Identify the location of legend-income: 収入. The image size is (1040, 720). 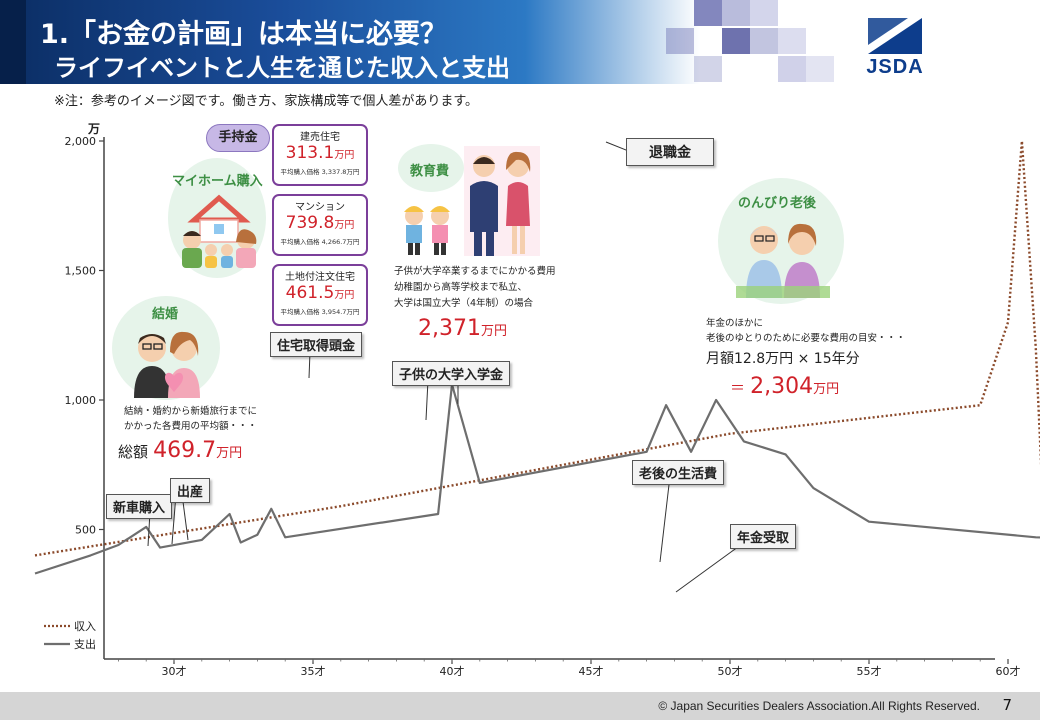
(70, 626).